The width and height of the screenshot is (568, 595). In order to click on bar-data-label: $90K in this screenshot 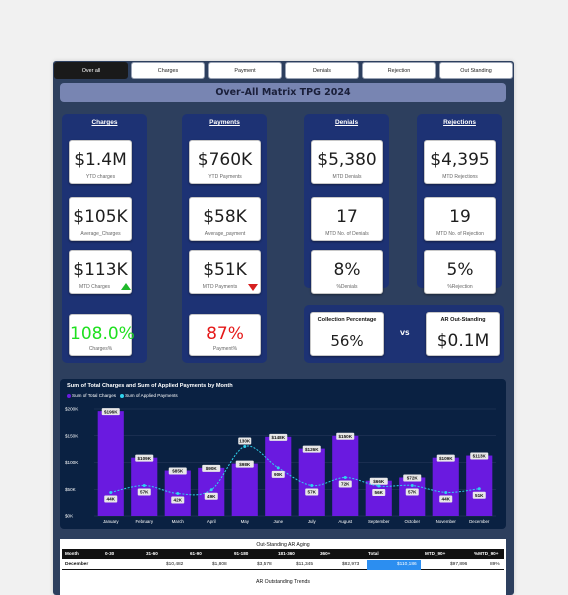, I will do `click(212, 468)`.